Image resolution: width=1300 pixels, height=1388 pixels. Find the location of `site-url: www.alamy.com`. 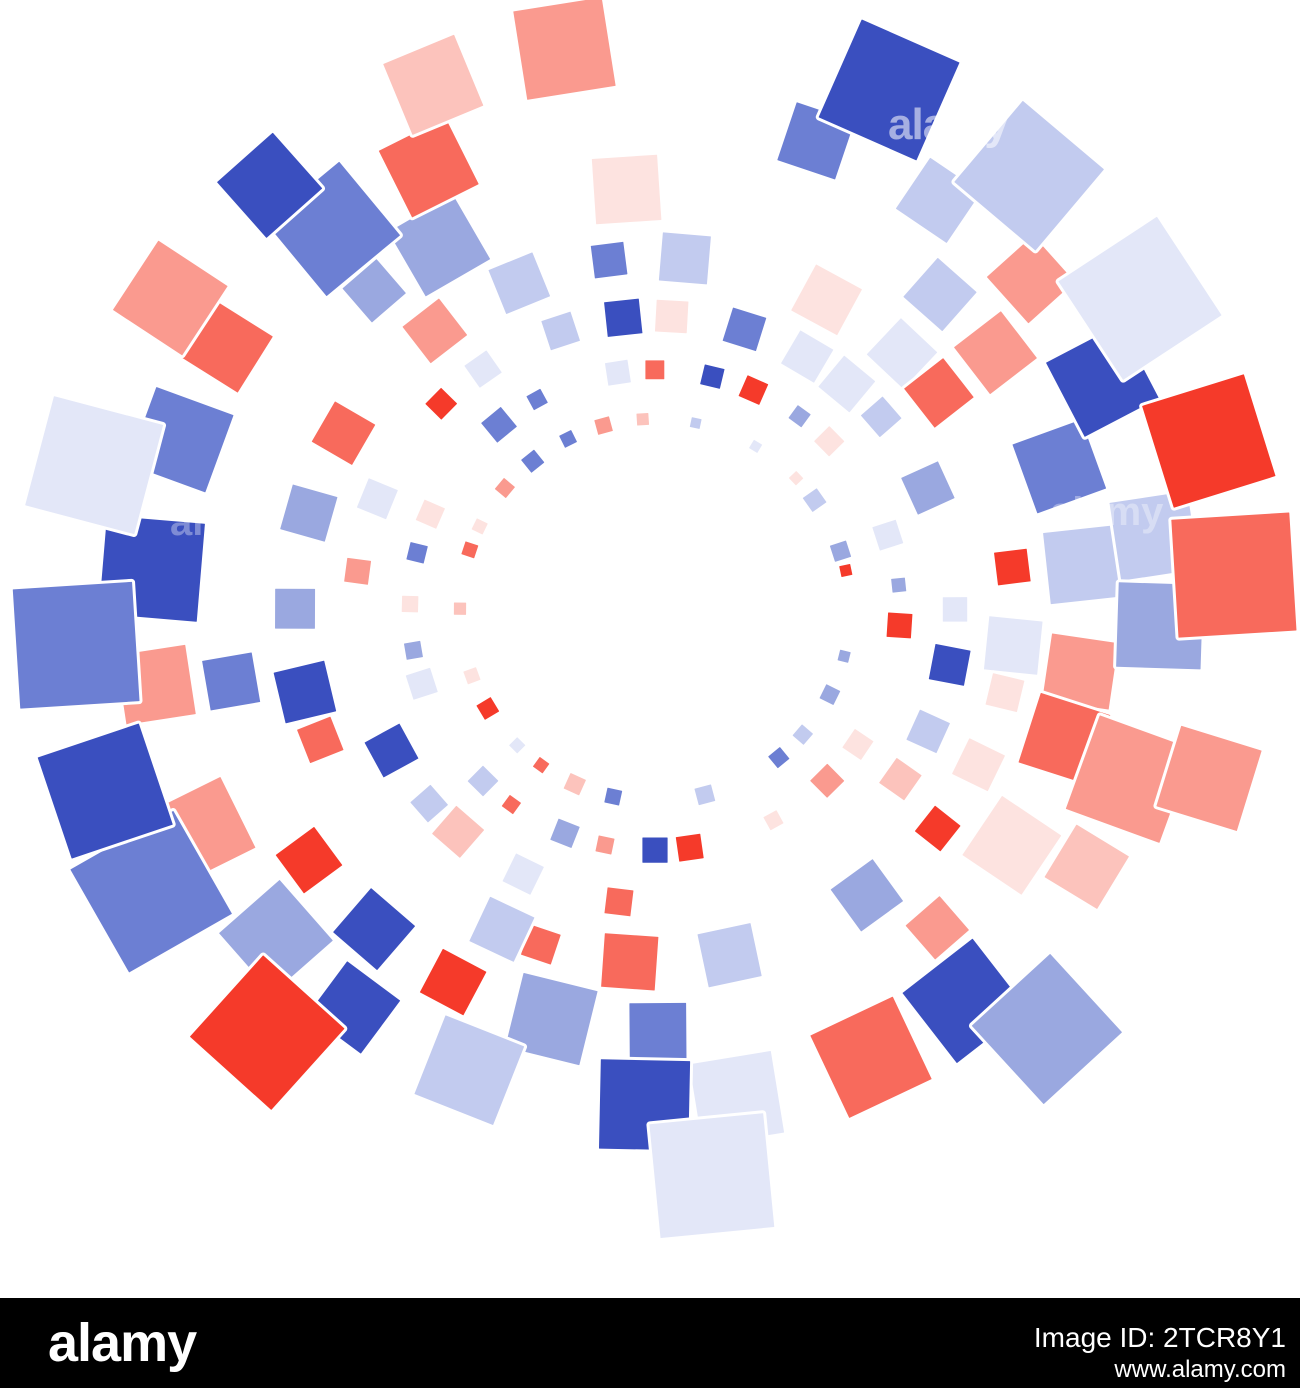

site-url: www.alamy.com is located at coordinates (1200, 1369).